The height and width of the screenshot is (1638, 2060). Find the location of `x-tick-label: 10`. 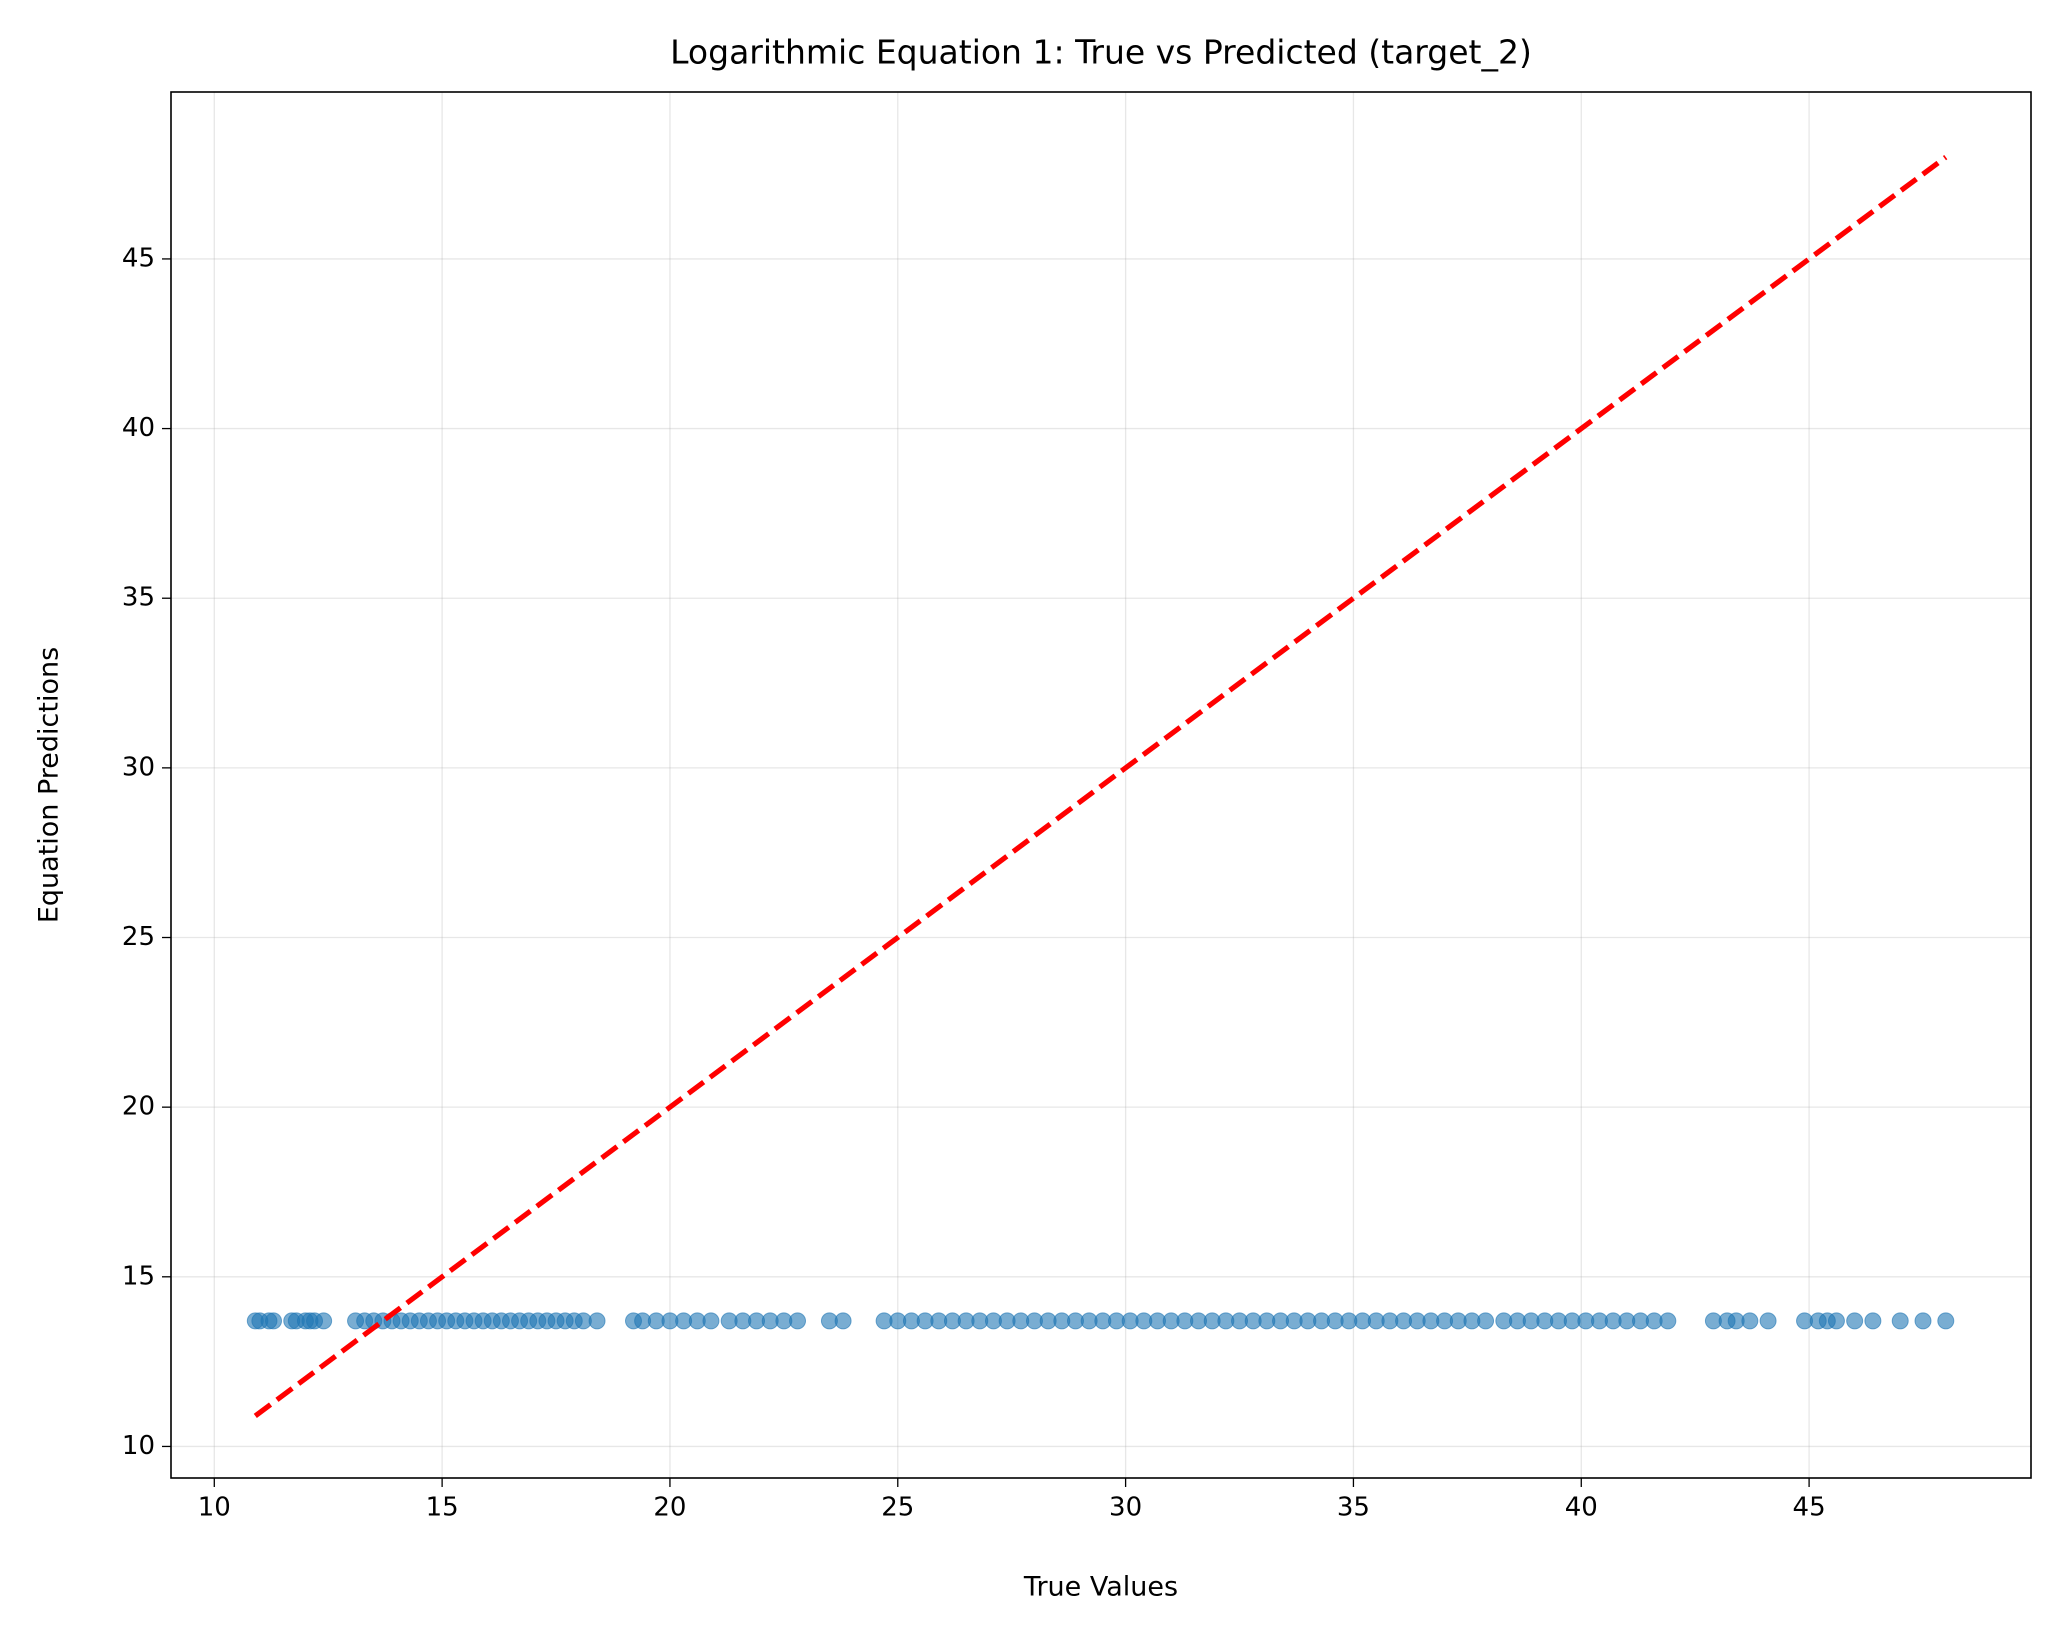

x-tick-label: 10 is located at coordinates (214, 1508).